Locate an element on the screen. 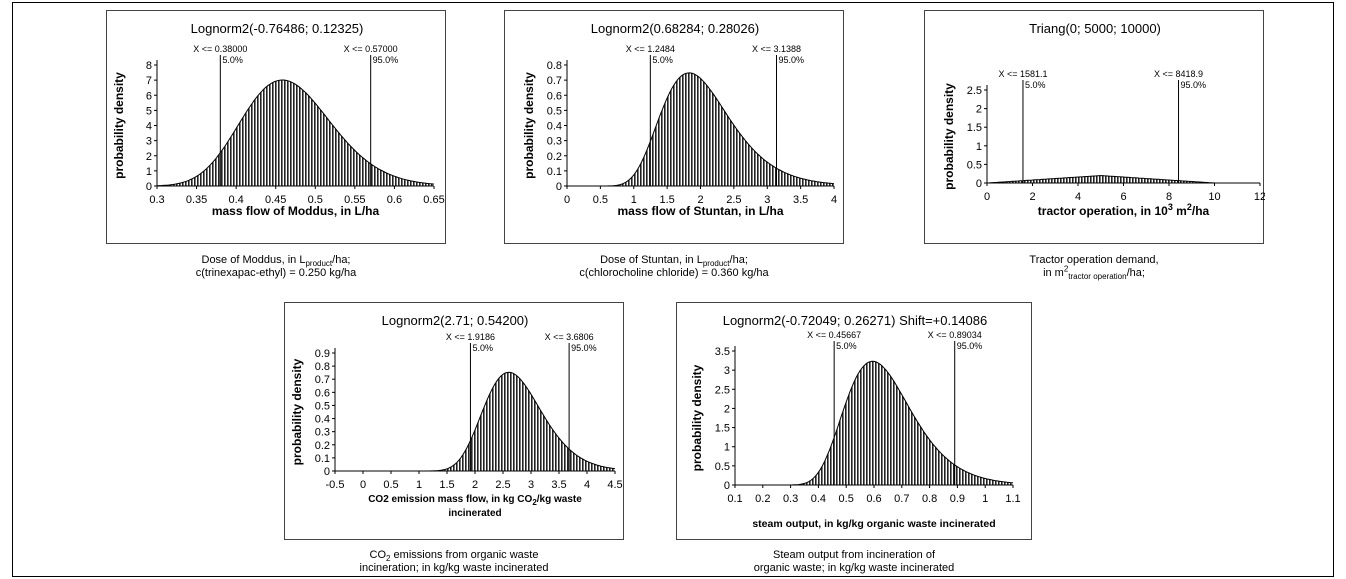 Image resolution: width=1346 pixels, height=579 pixels. x-tick-label: 2.5 is located at coordinates (733, 200).